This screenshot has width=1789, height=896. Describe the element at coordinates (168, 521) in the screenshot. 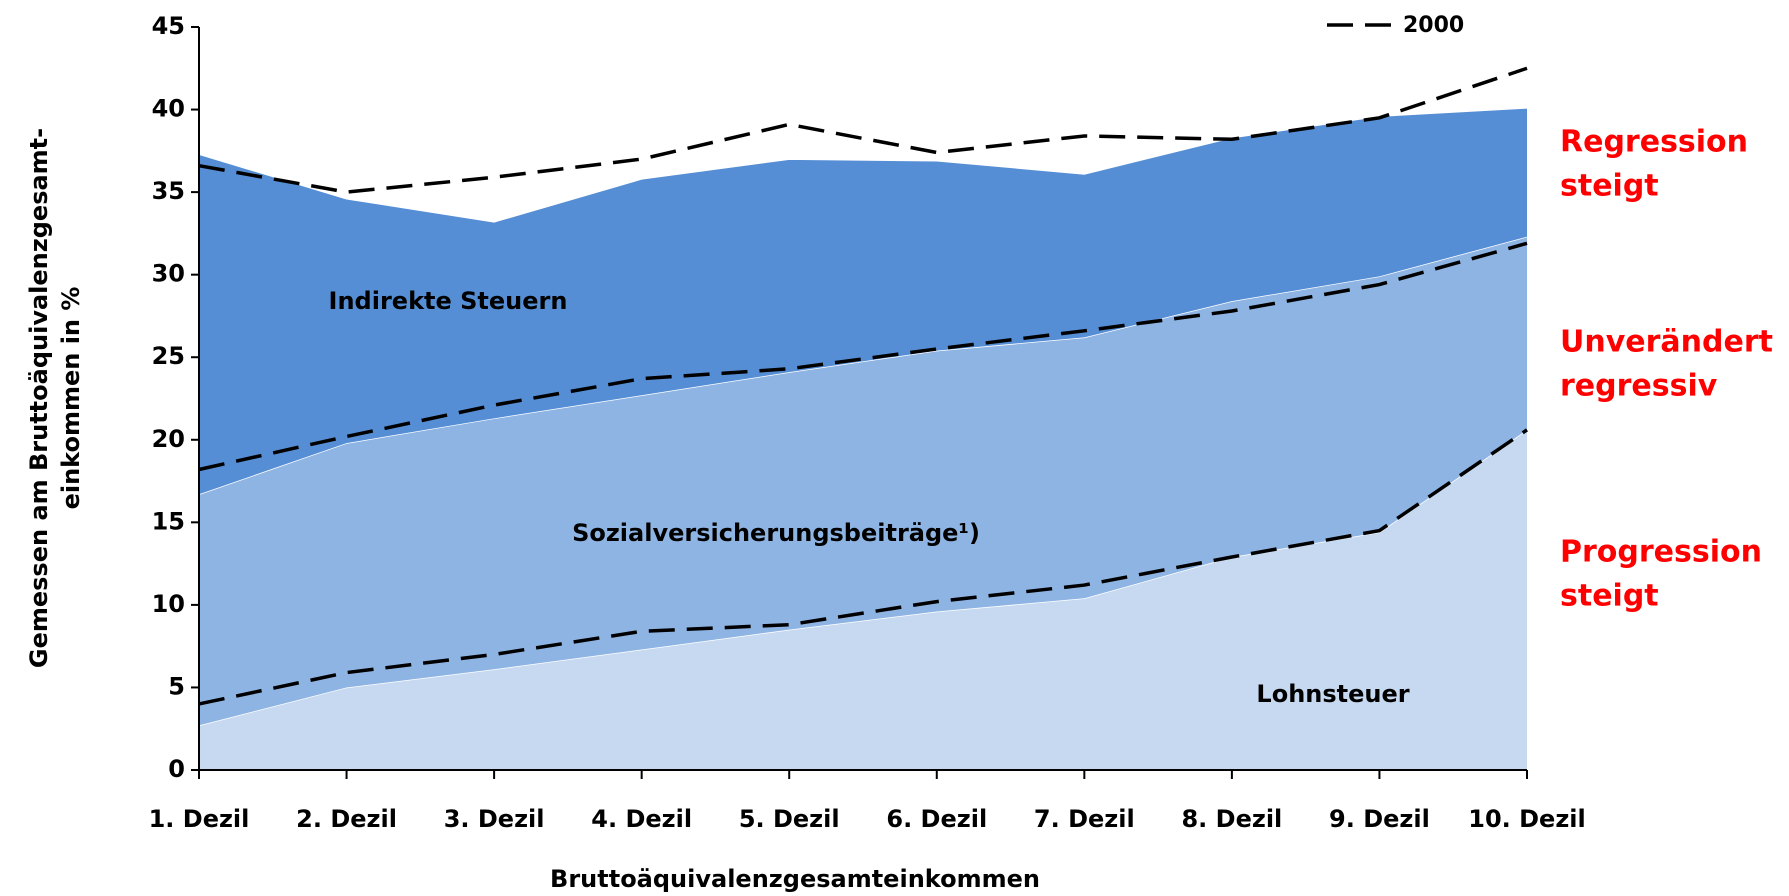

I see `y-tick-label: 15` at that location.